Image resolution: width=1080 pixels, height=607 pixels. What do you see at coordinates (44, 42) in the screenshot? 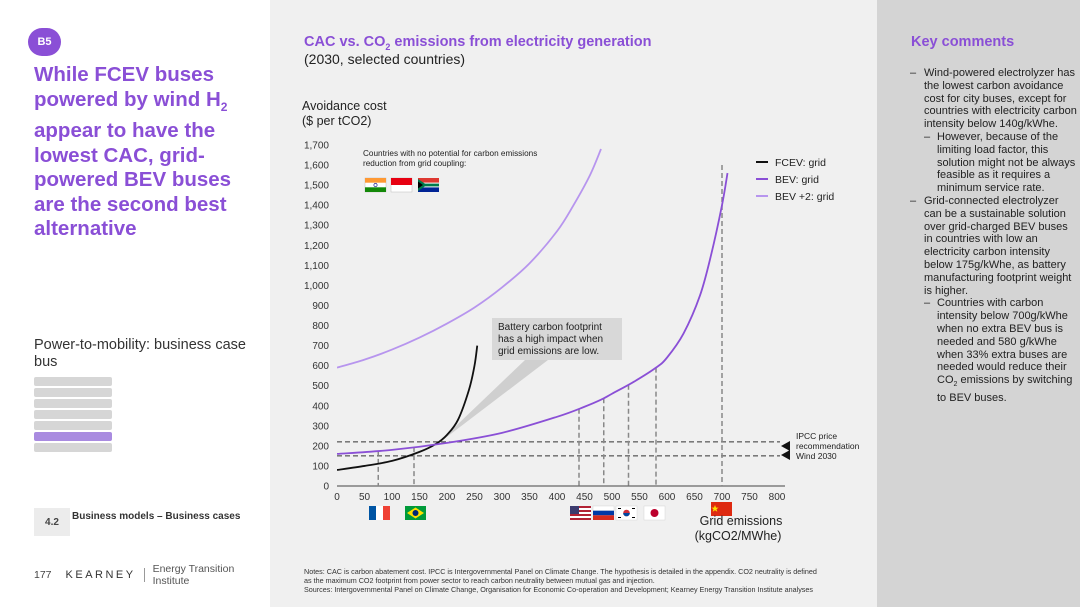
I see `section-badge: B5` at bounding box center [44, 42].